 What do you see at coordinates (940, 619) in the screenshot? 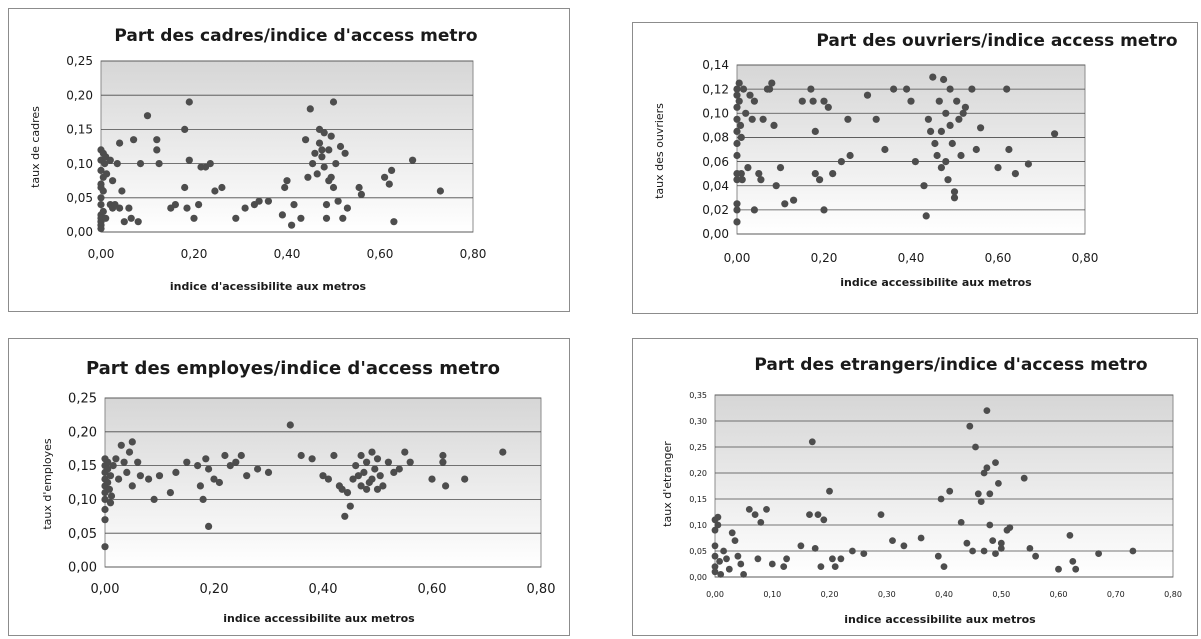
I see `x-axis-label: indice accessibilite aux metros` at bounding box center [940, 619].